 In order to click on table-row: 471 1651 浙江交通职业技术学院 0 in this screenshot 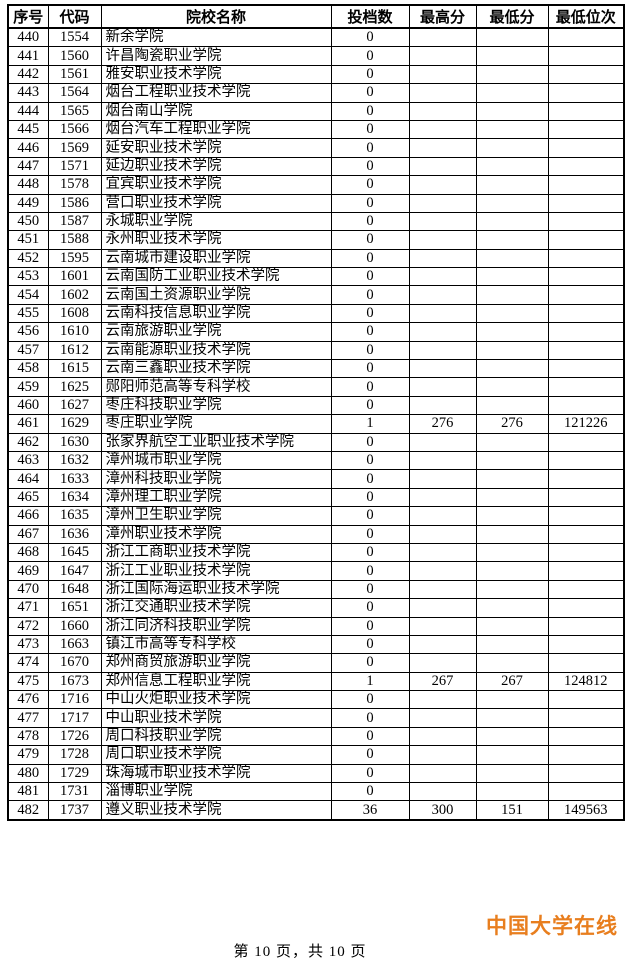, I will do `click(316, 608)`.